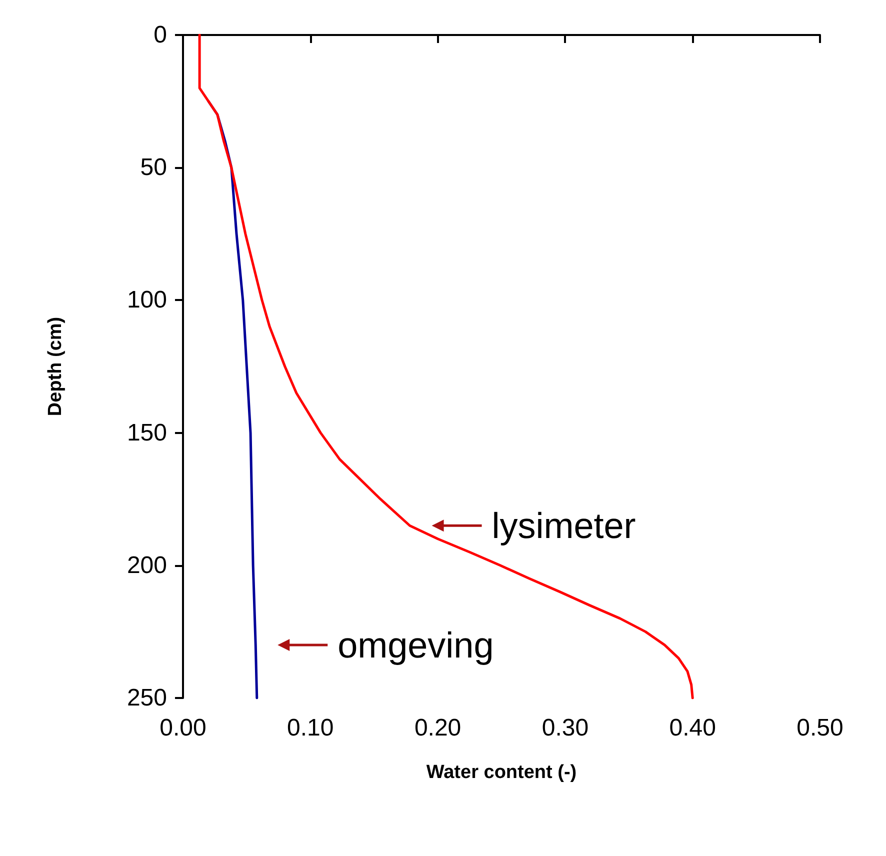  I want to click on x-axis-title: Water content (-), so click(501, 772).